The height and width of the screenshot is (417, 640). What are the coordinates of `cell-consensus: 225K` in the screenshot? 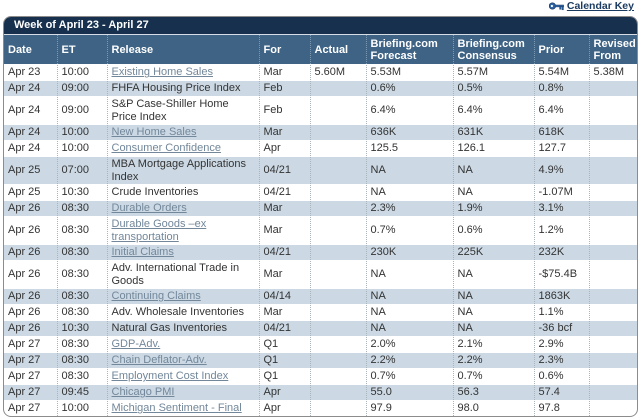 It's located at (493, 252).